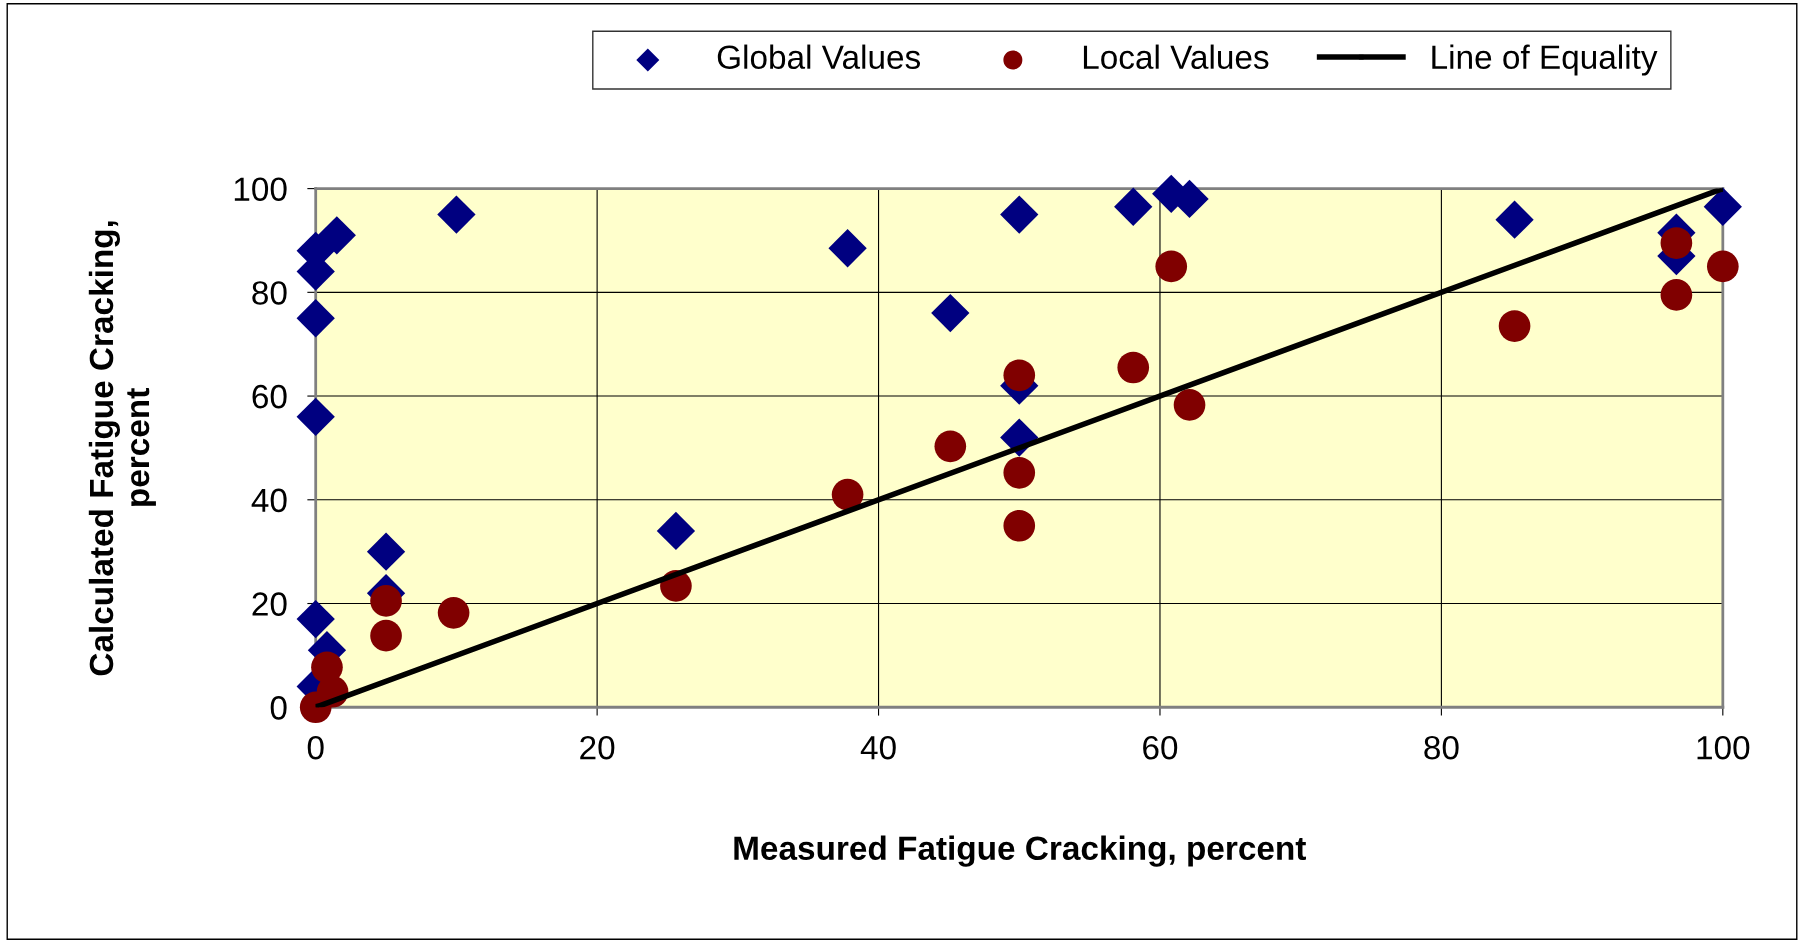  What do you see at coordinates (1160, 747) in the screenshot?
I see `x-tick-label: 60` at bounding box center [1160, 747].